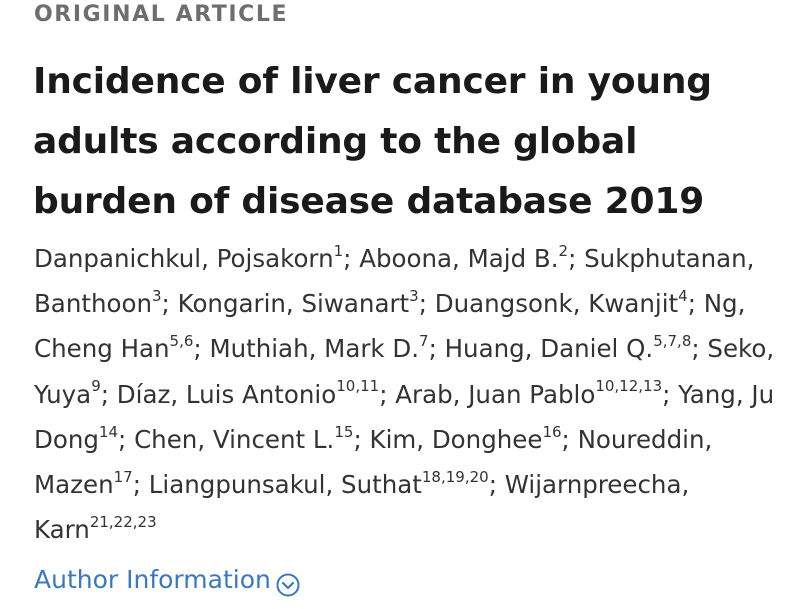 The image size is (800, 609). I want to click on author: Arab, Juan Pablo10,12,13, so click(529, 393).